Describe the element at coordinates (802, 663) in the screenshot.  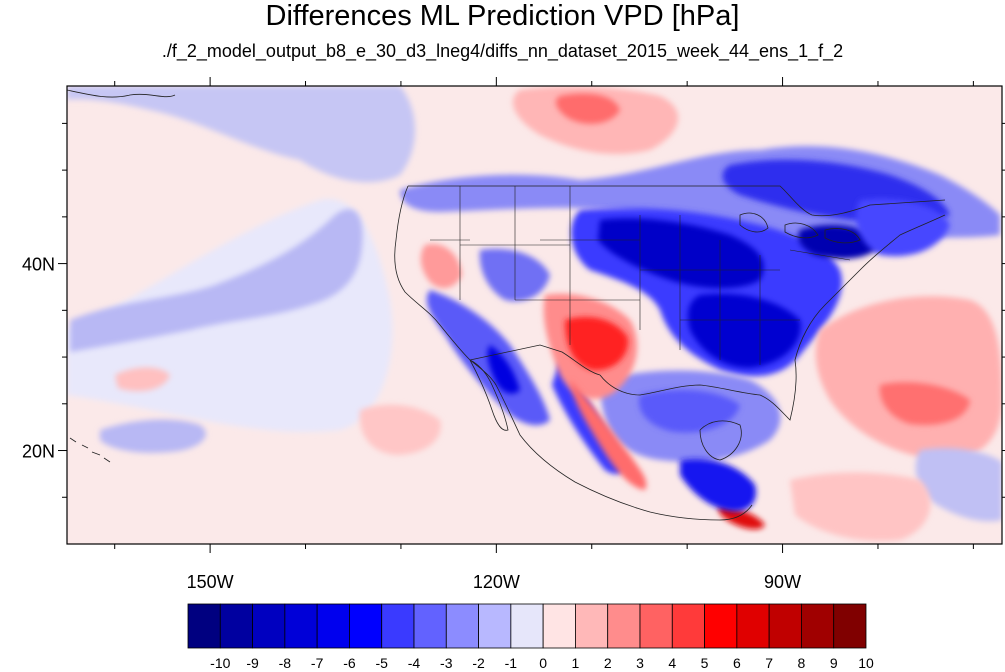
I see `colorbar-label: 8` at that location.